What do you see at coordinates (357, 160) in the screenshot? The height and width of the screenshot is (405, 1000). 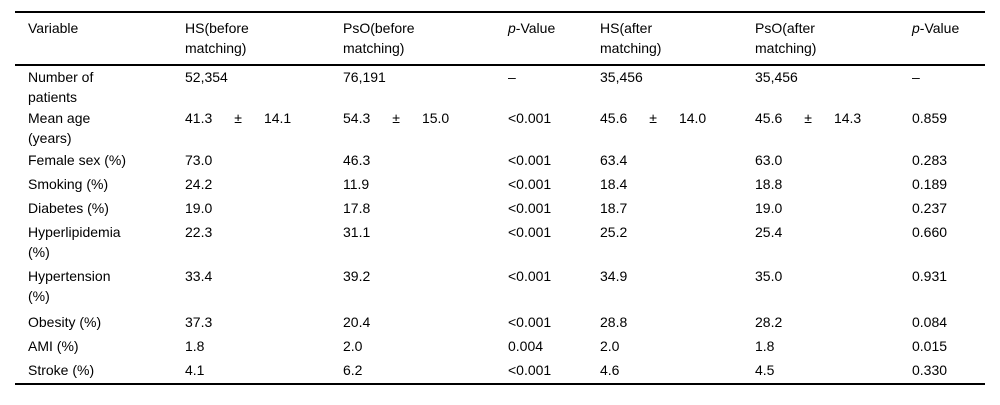 I see `cell-pso-before: 46.3` at bounding box center [357, 160].